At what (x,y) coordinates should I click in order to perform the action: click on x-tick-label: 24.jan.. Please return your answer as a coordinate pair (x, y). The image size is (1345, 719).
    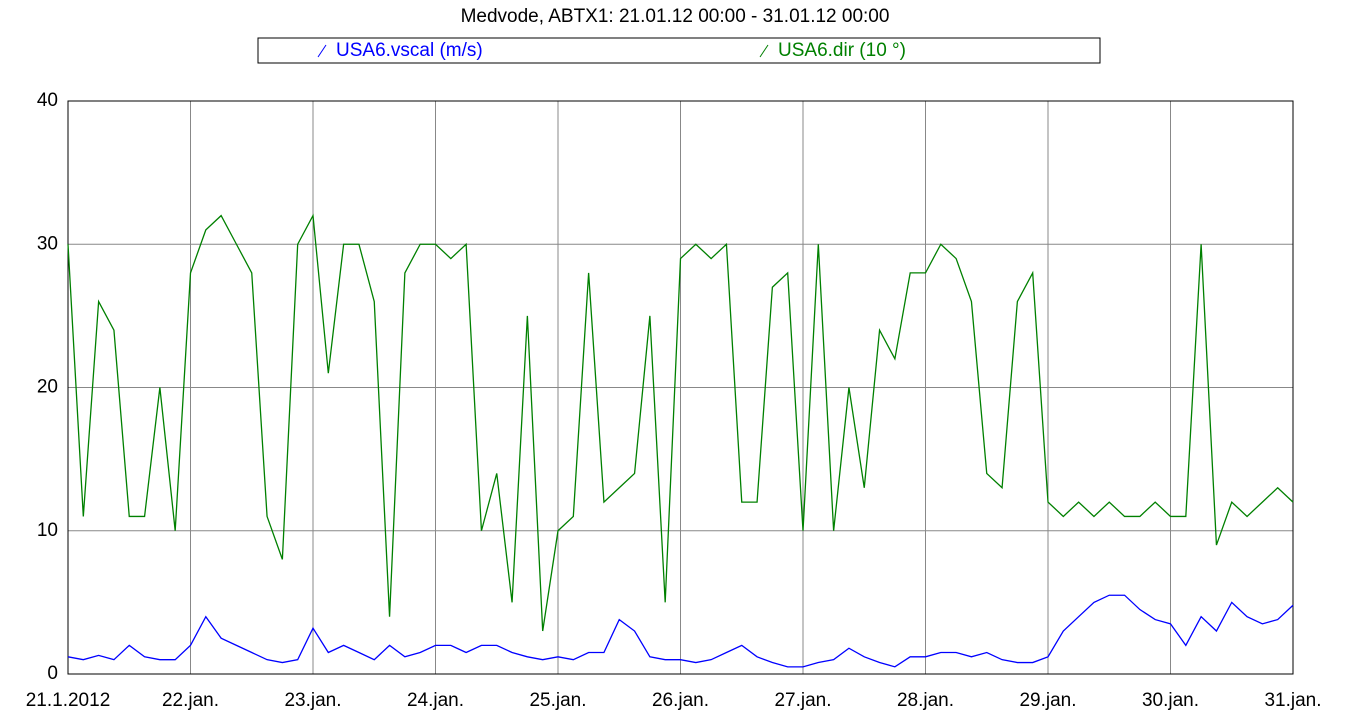
    Looking at the image, I should click on (435, 700).